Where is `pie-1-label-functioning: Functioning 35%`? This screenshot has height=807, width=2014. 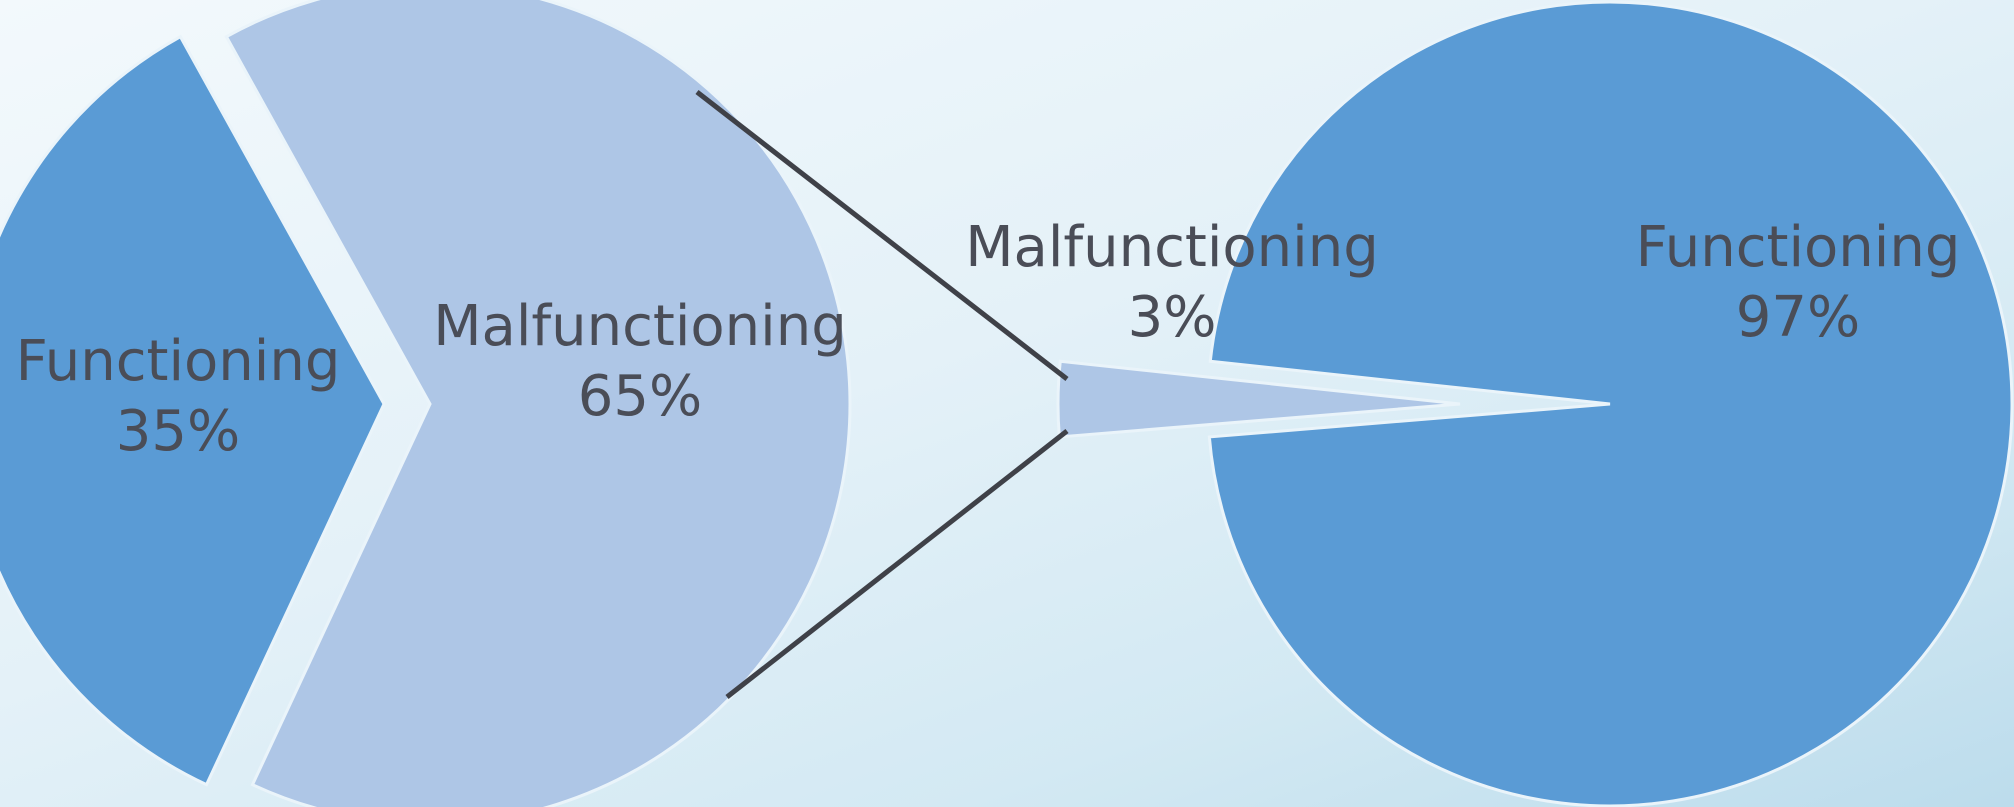
pie-1-label-functioning: Functioning 35% is located at coordinates (178, 396).